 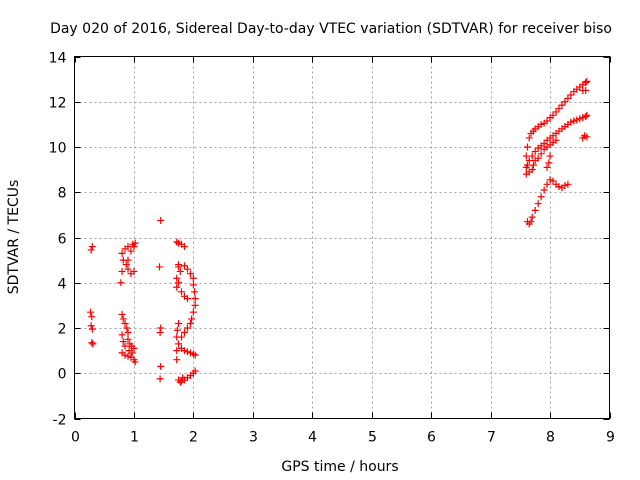 What do you see at coordinates (62, 330) in the screenshot?
I see `y-tick-label: 2` at bounding box center [62, 330].